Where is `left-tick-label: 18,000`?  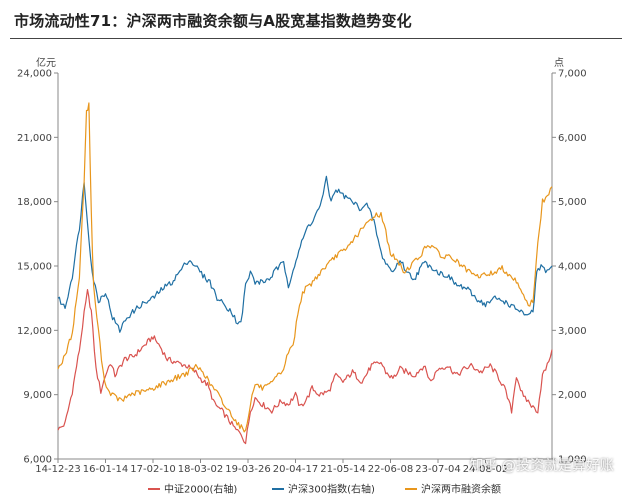 left-tick-label: 18,000 is located at coordinates (34, 202).